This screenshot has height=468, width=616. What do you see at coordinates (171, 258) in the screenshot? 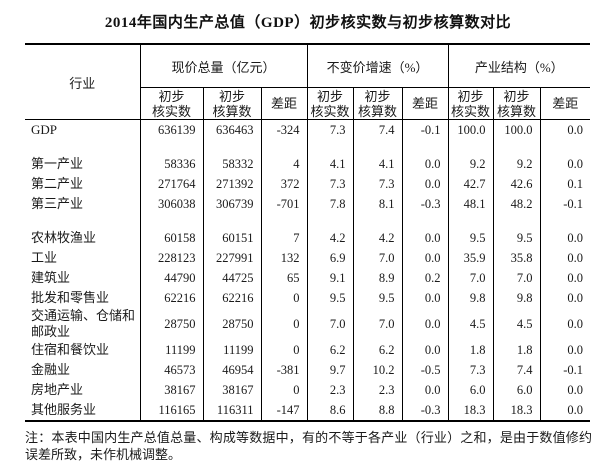
I see `value-cell: 228123` at bounding box center [171, 258].